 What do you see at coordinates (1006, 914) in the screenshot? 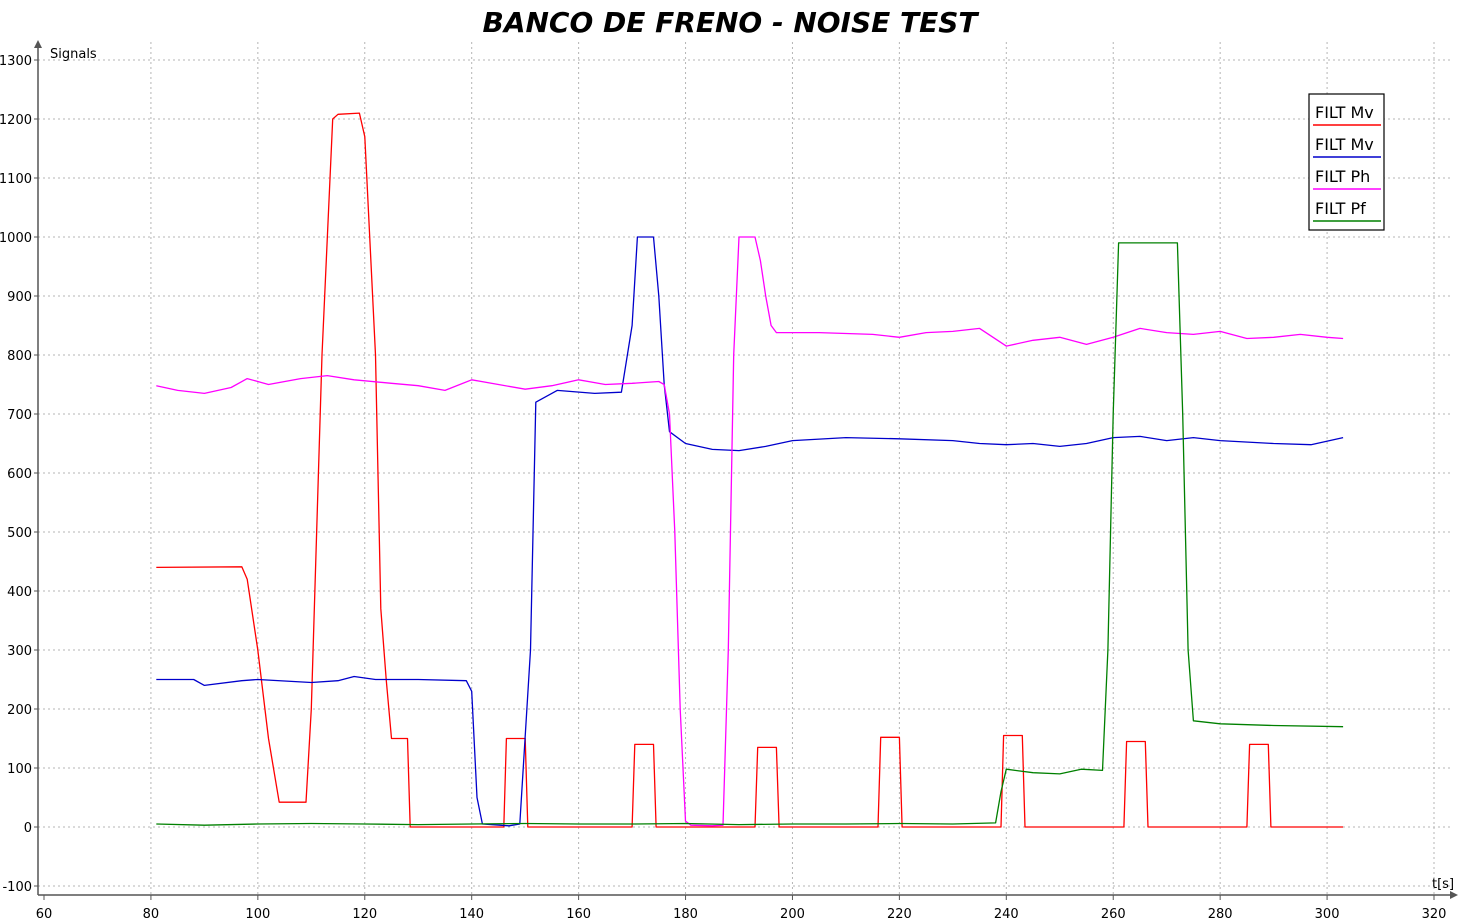
I see `x-tick-label: 240` at bounding box center [1006, 914].